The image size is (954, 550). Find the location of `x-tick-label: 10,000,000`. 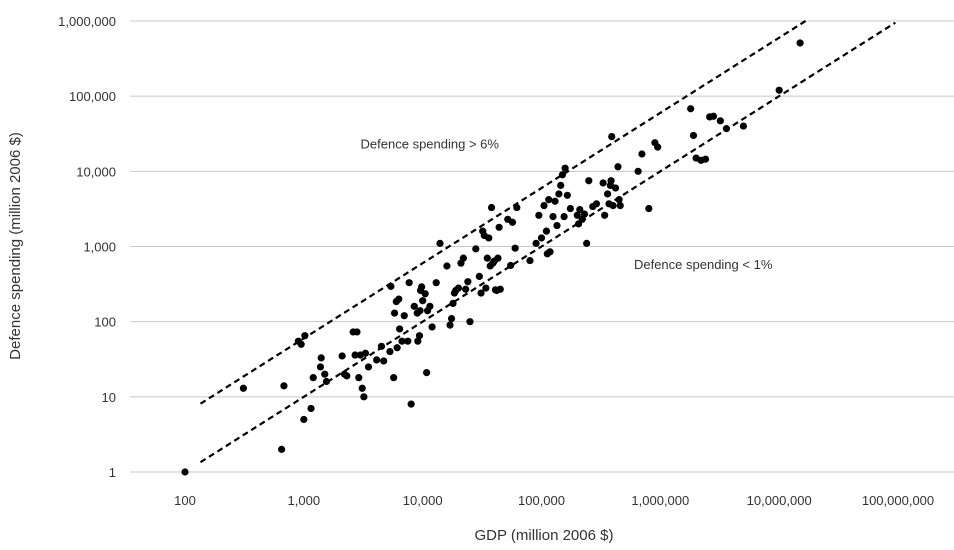

x-tick-label: 10,000,000 is located at coordinates (779, 500).